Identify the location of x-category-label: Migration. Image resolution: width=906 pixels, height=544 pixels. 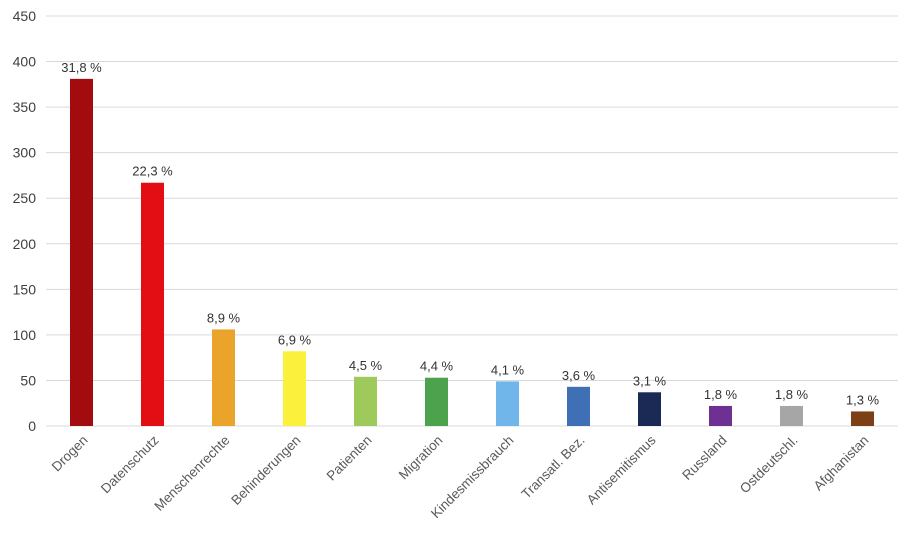
(421, 458).